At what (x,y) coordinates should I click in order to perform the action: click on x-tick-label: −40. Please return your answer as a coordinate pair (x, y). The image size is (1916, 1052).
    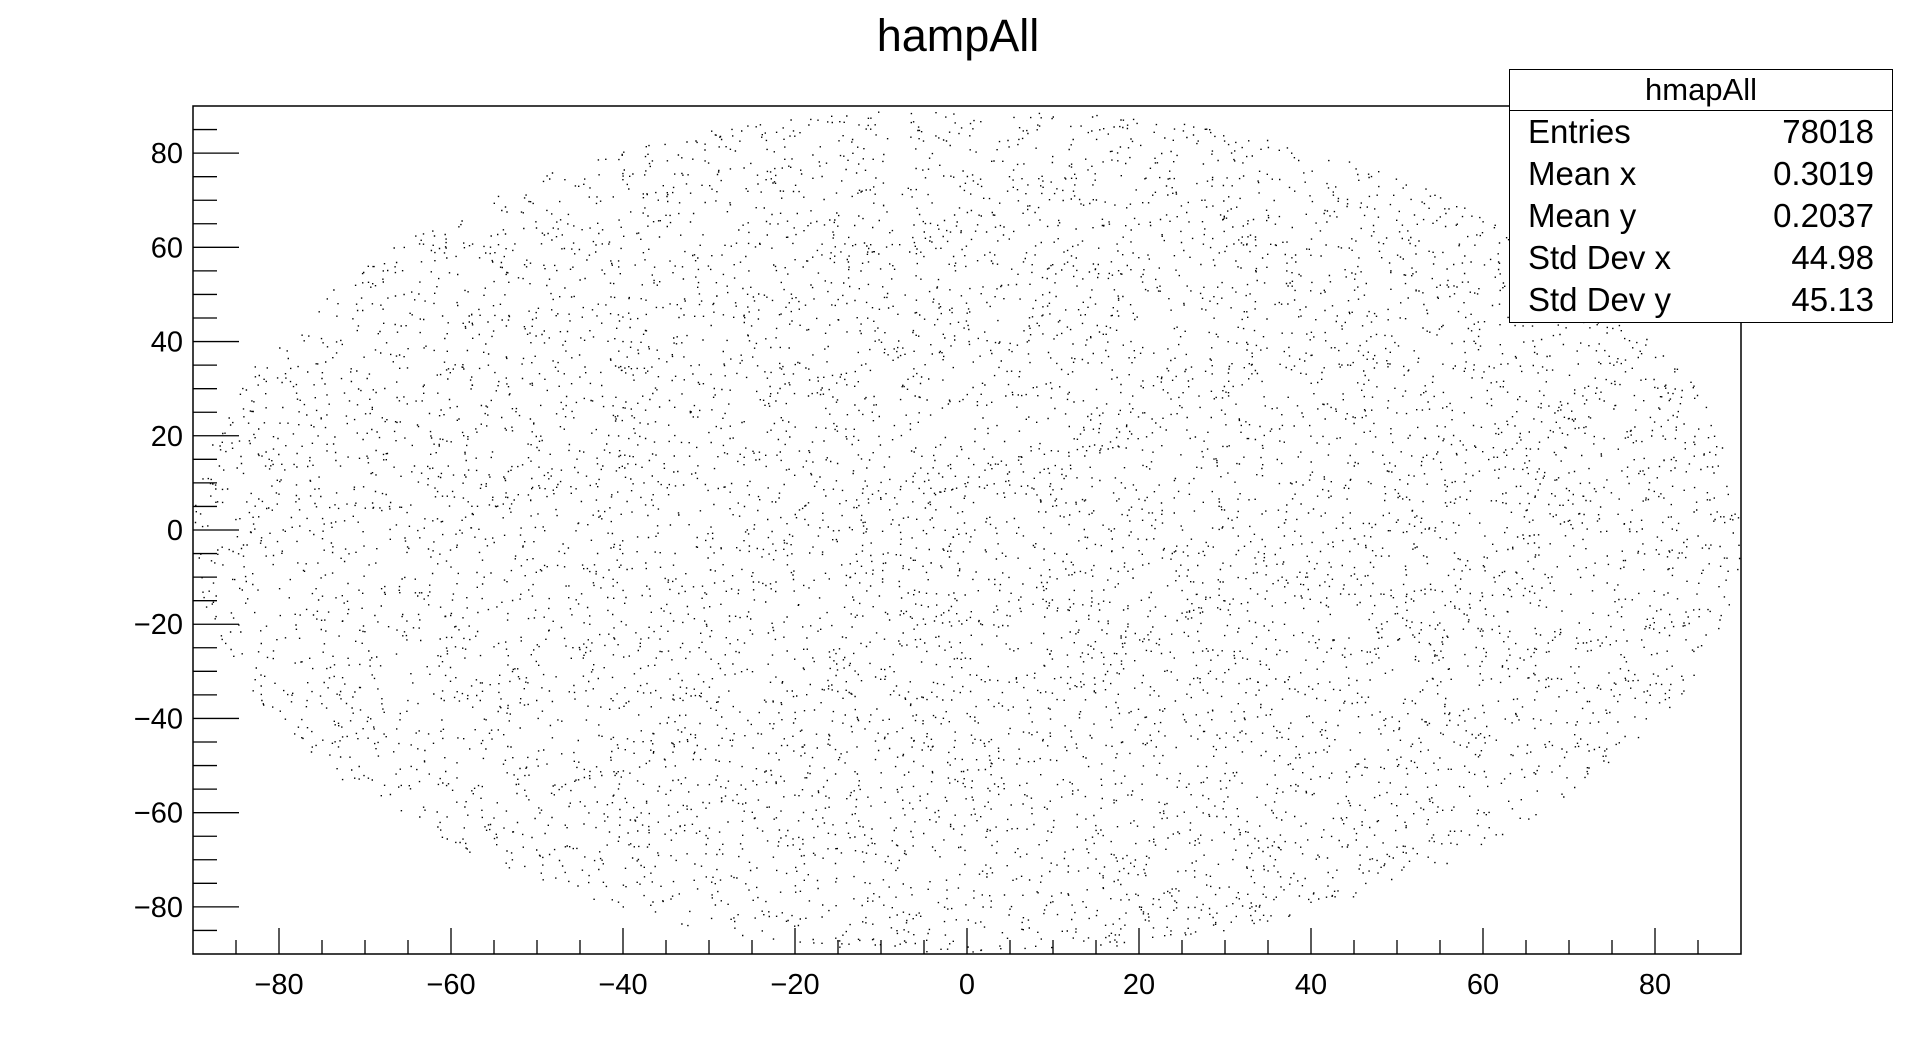
    Looking at the image, I should click on (622, 985).